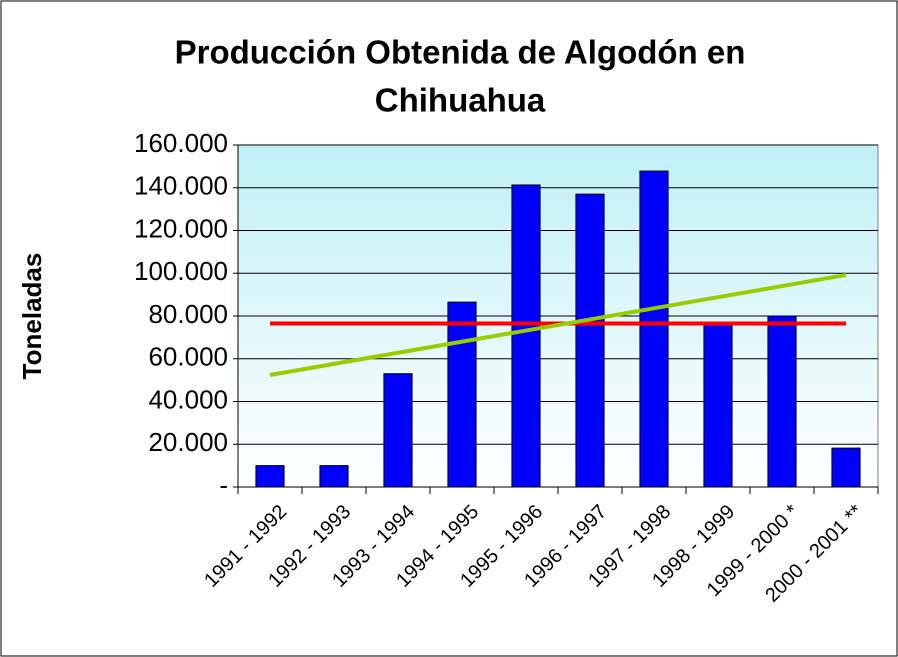  What do you see at coordinates (188, 399) in the screenshot?
I see `y-tick-label: 40.000` at bounding box center [188, 399].